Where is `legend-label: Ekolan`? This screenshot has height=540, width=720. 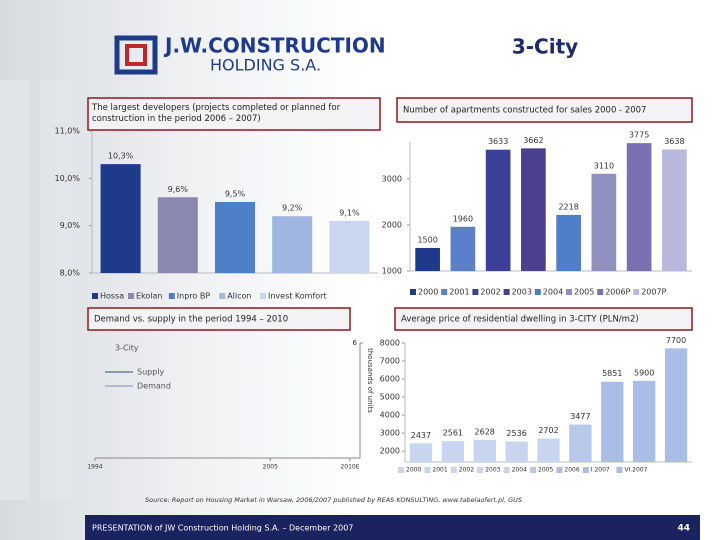 legend-label: Ekolan is located at coordinates (149, 296).